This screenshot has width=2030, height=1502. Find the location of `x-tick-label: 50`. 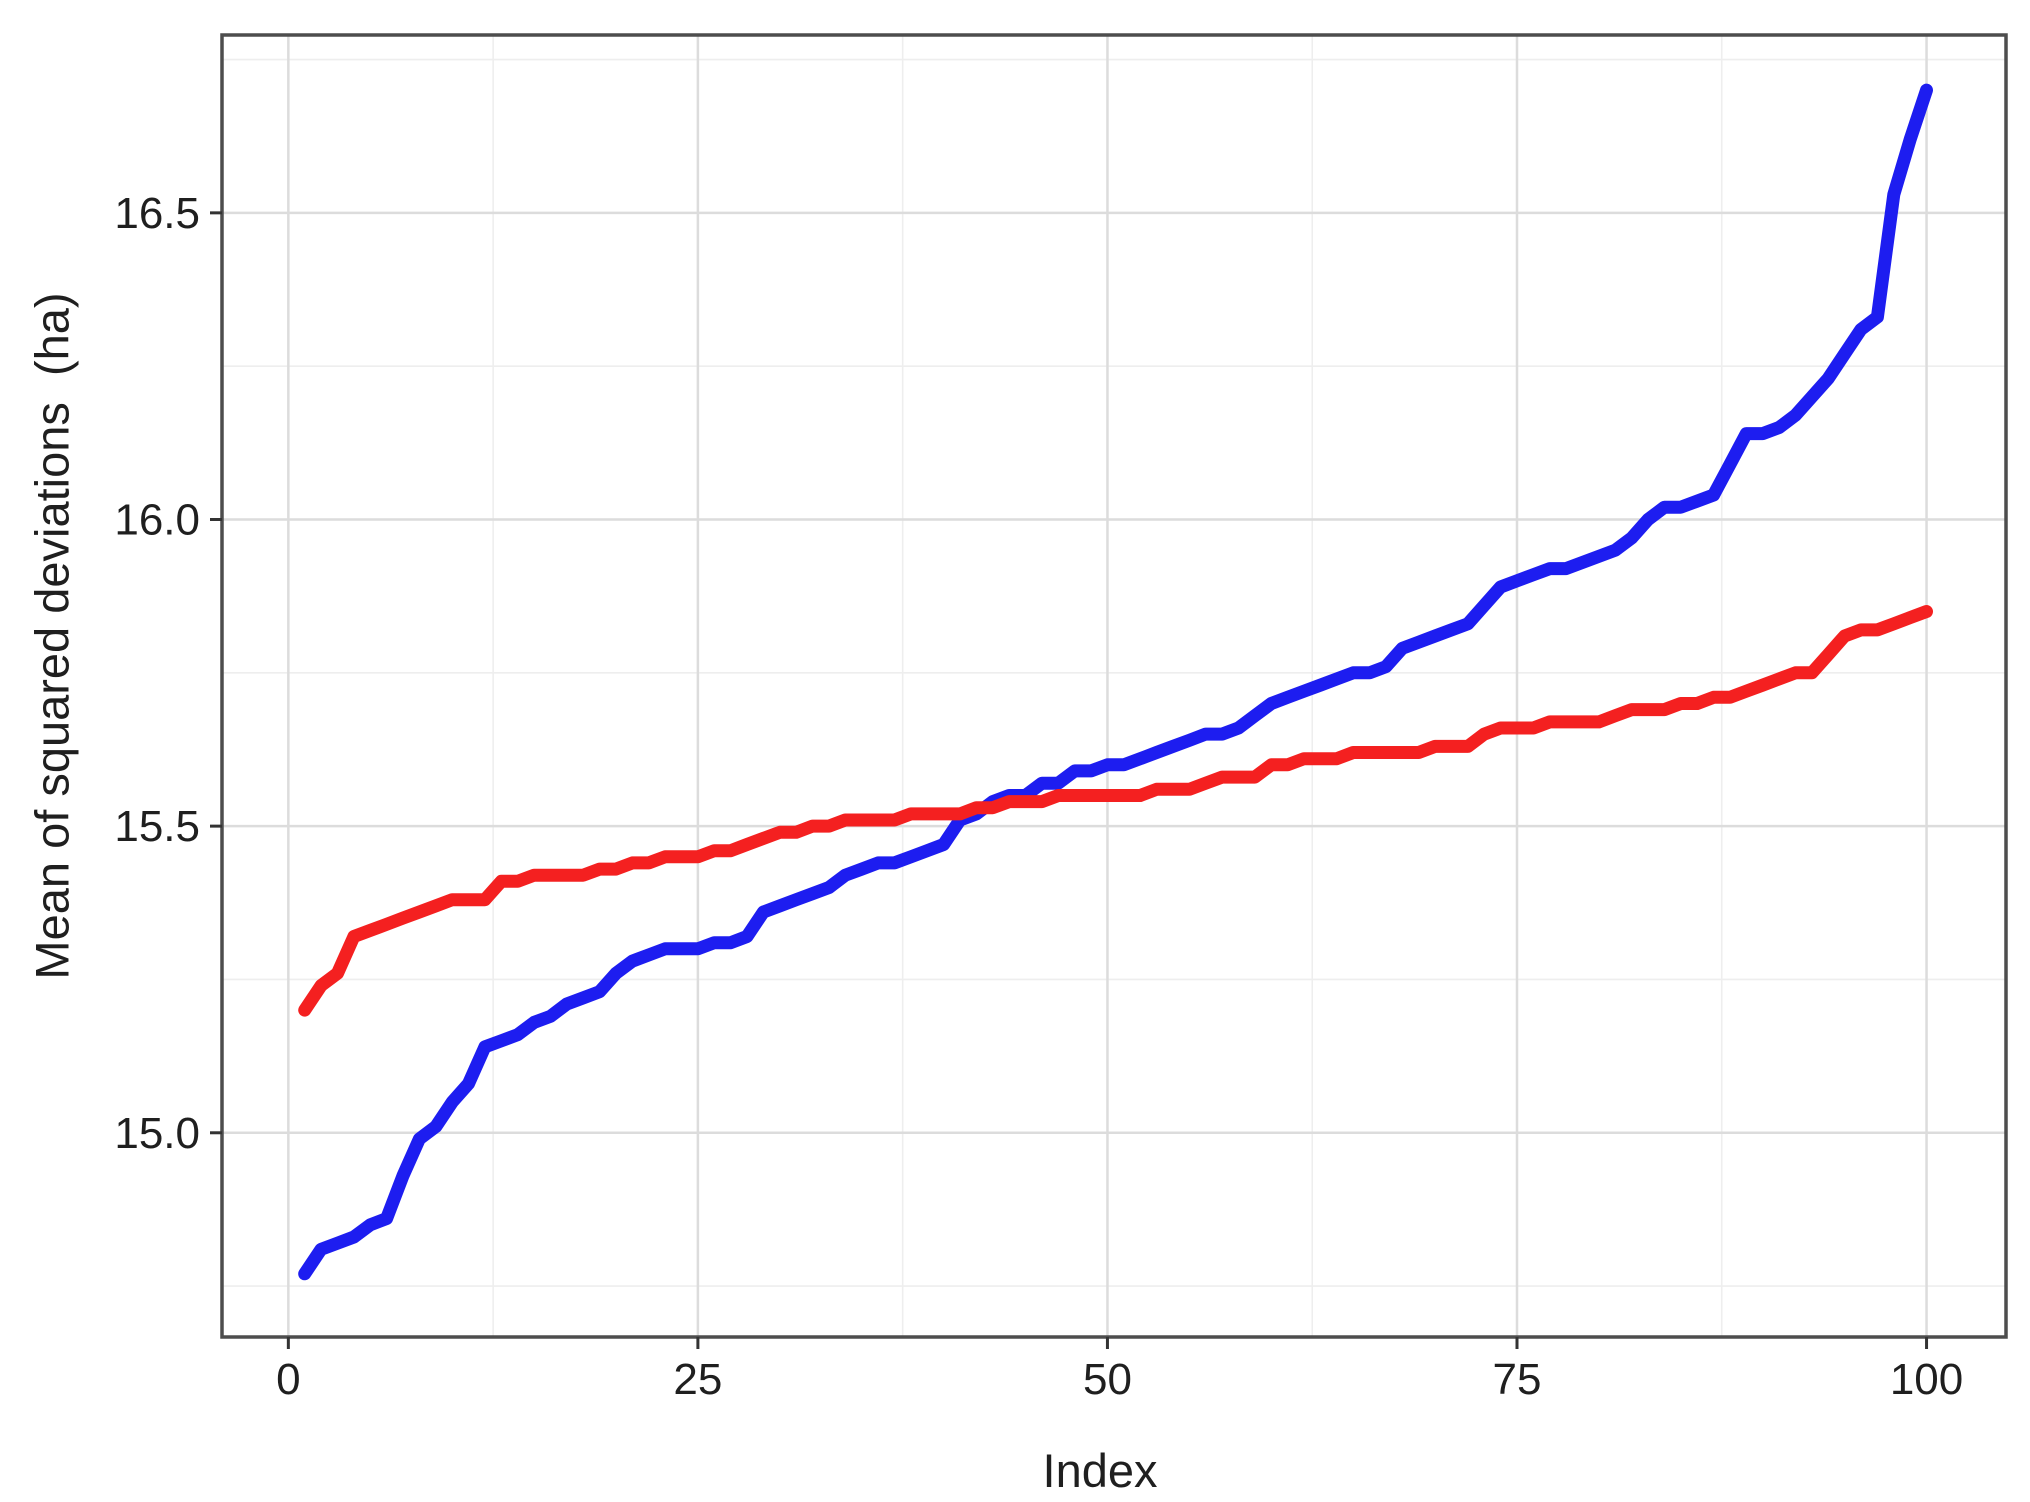

x-tick-label: 50 is located at coordinates (1107, 1379).